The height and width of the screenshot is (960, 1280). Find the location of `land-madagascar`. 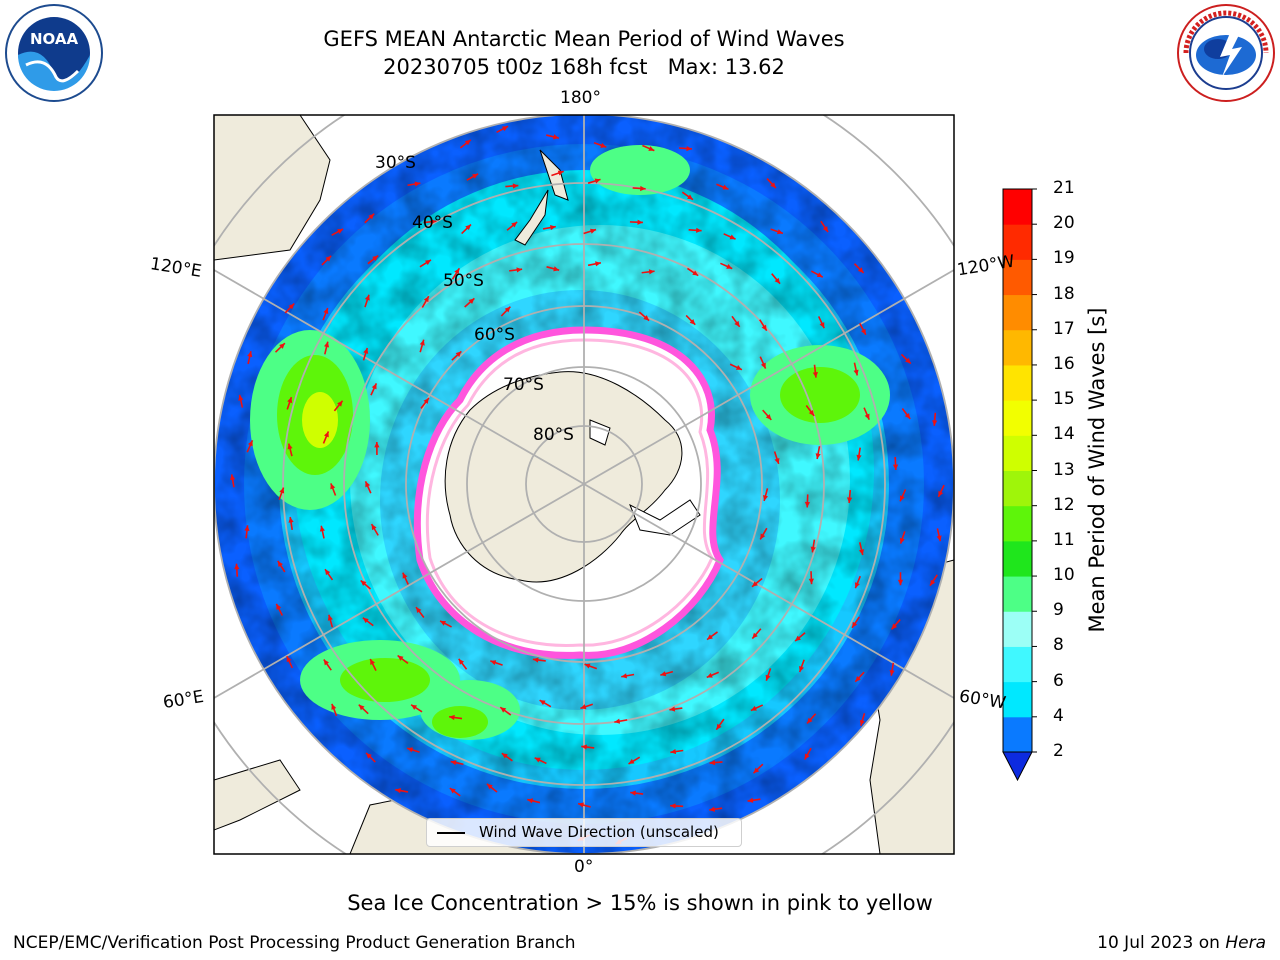

land-madagascar is located at coordinates (257, 795).